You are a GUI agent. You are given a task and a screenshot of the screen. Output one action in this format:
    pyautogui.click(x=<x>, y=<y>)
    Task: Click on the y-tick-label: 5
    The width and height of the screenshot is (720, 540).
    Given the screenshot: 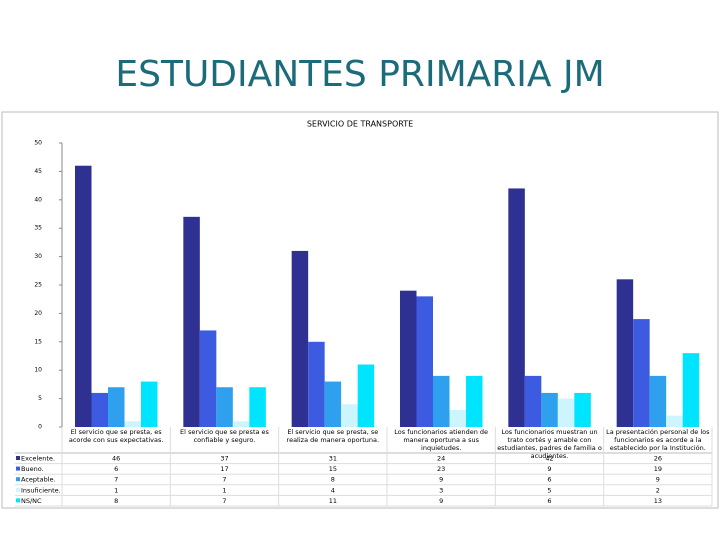 What is the action you would take?
    pyautogui.click(x=40, y=398)
    